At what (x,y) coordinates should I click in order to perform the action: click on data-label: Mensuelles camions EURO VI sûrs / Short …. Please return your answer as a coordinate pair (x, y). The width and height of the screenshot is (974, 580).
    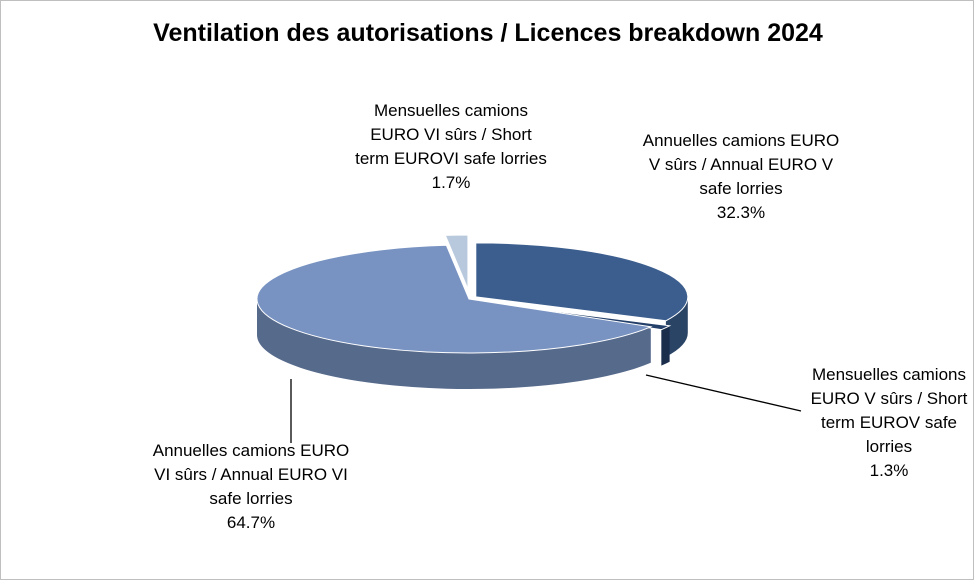
    Looking at the image, I should click on (451, 147).